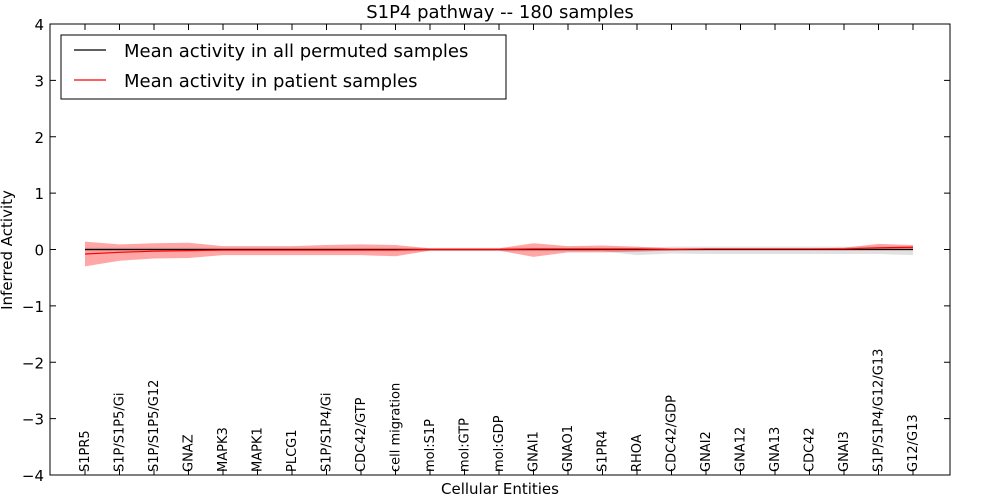 This screenshot has width=1000, height=500. I want to click on y-tick-label: −1, so click(33, 307).